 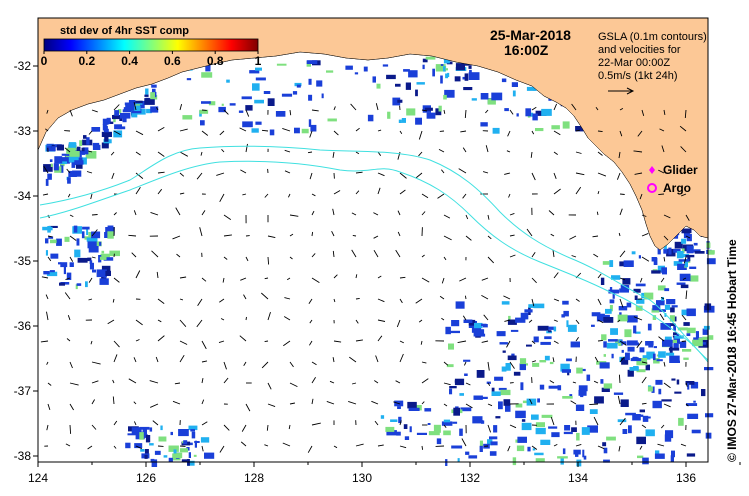 What do you see at coordinates (86, 61) in the screenshot?
I see `colorbar-tick-label: 0.2` at bounding box center [86, 61].